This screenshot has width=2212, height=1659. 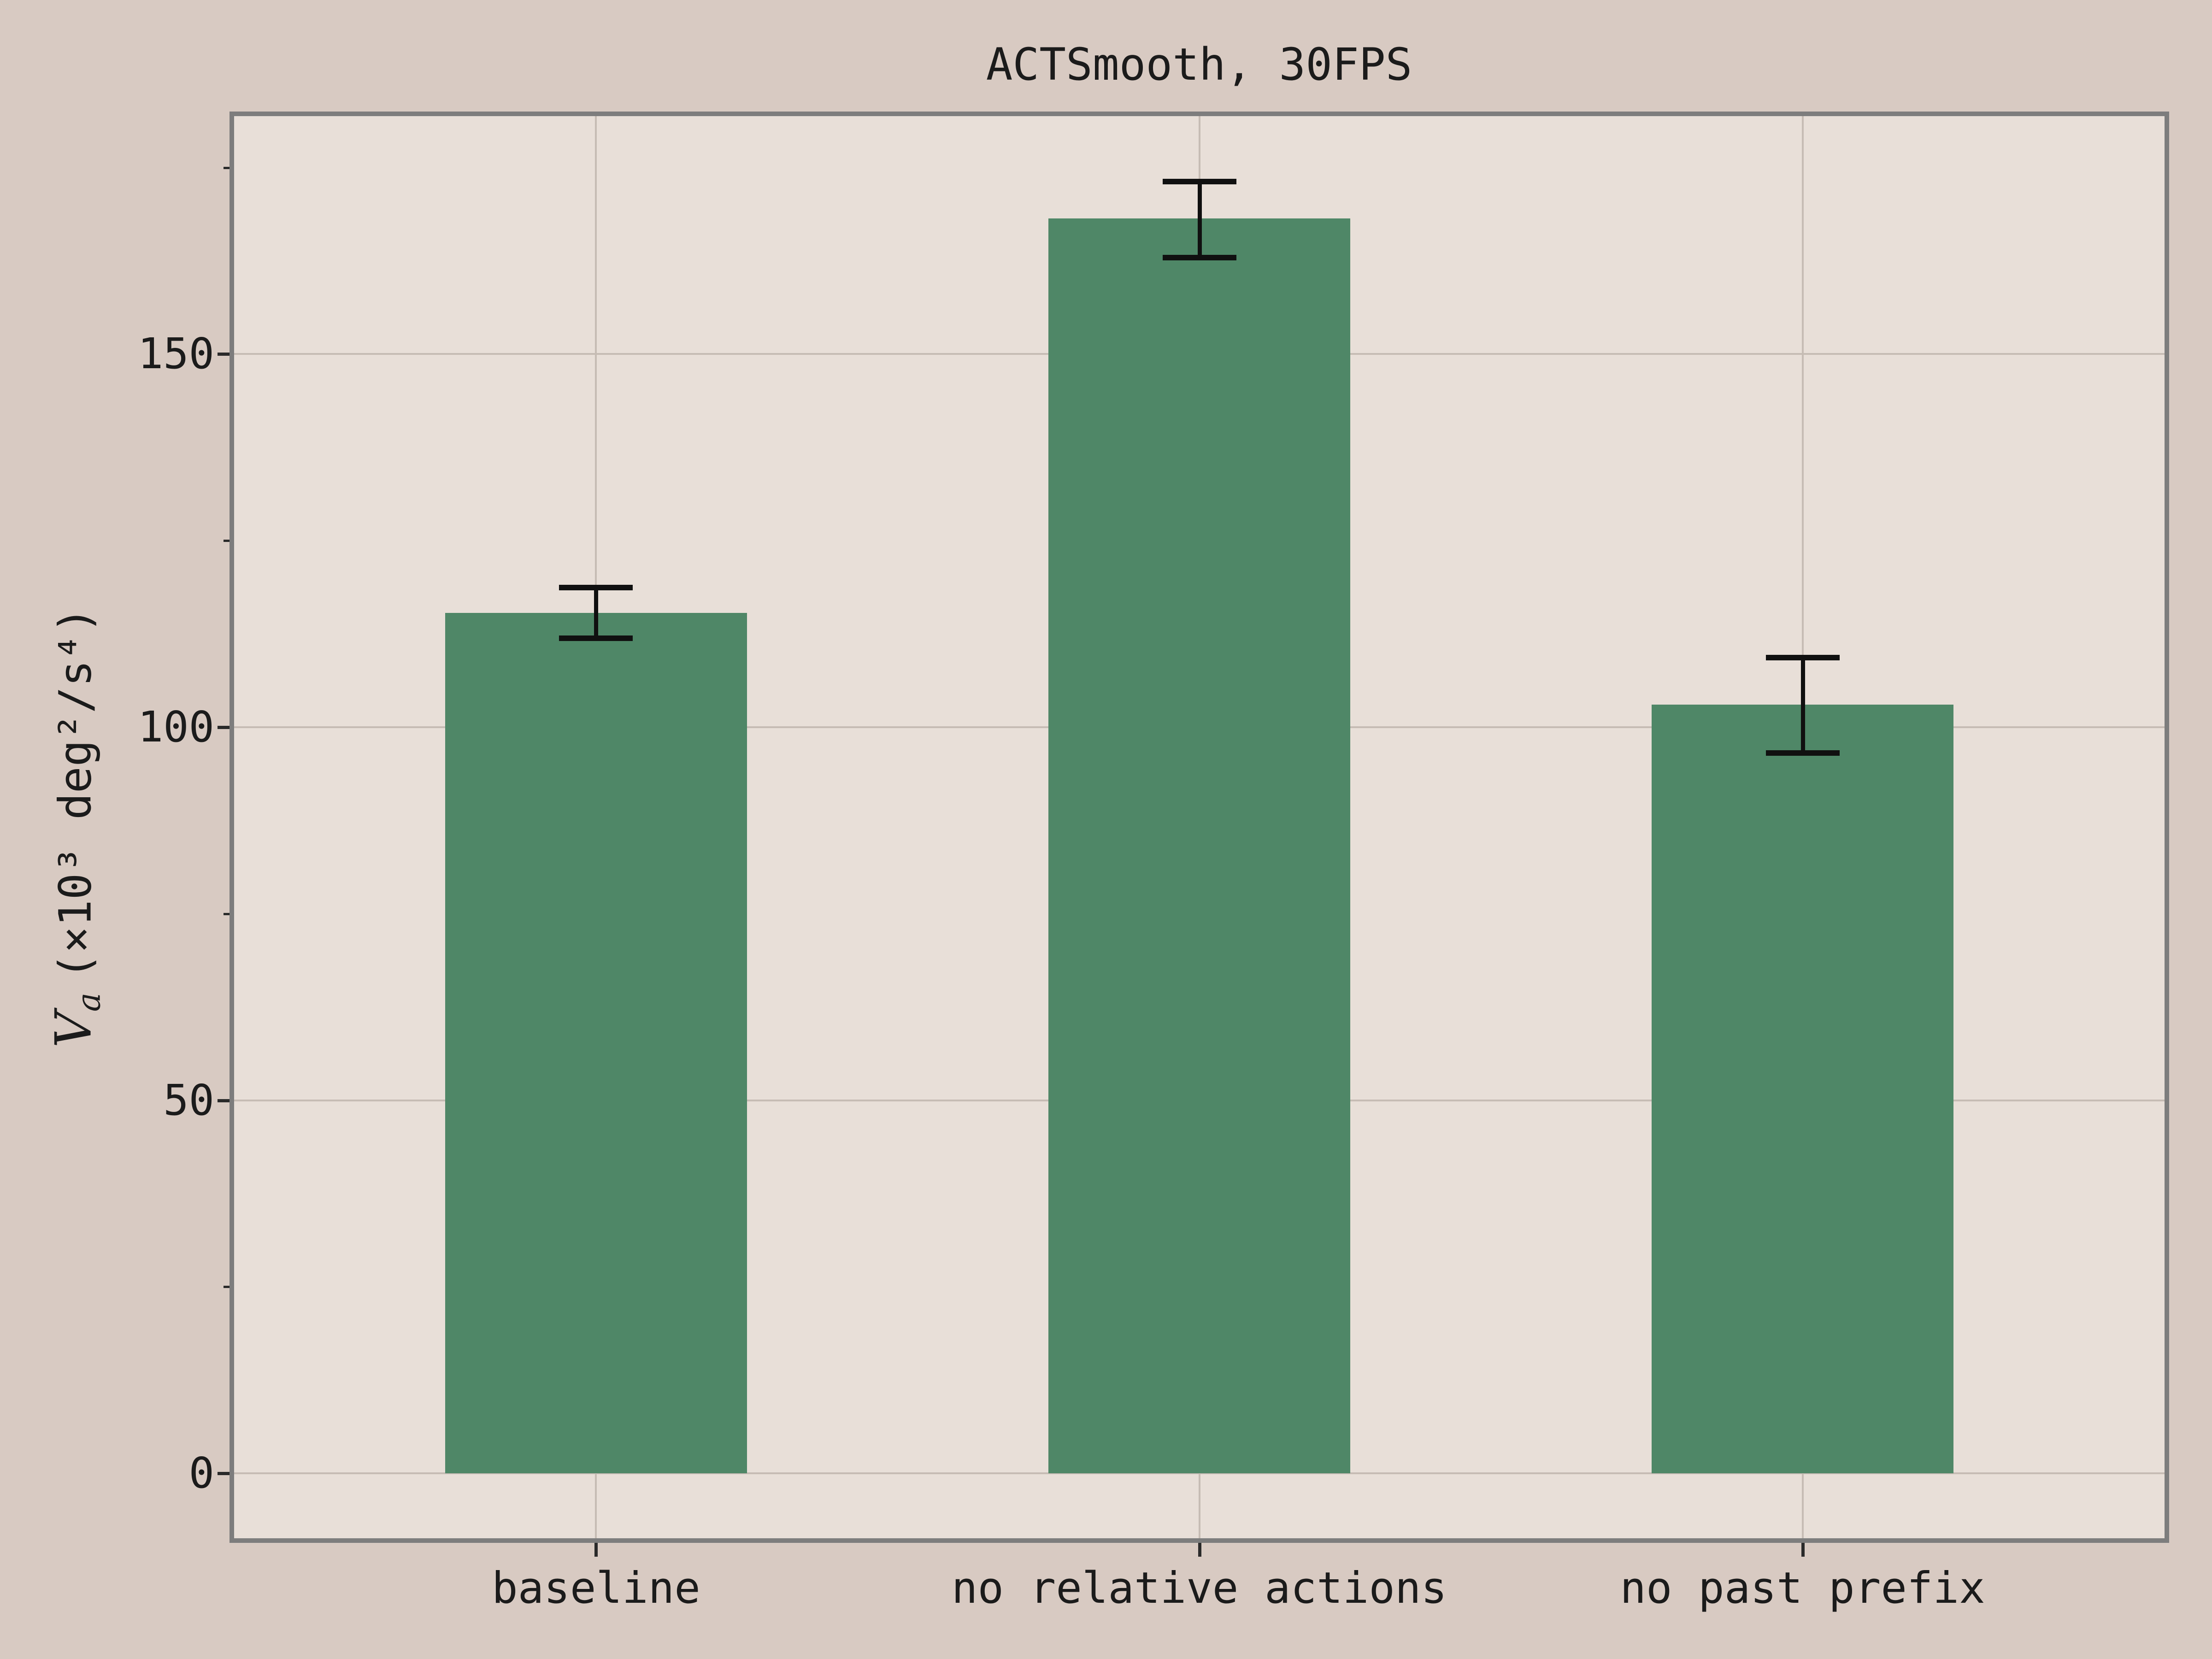 What do you see at coordinates (596, 1043) in the screenshot?
I see `bar-baseline` at bounding box center [596, 1043].